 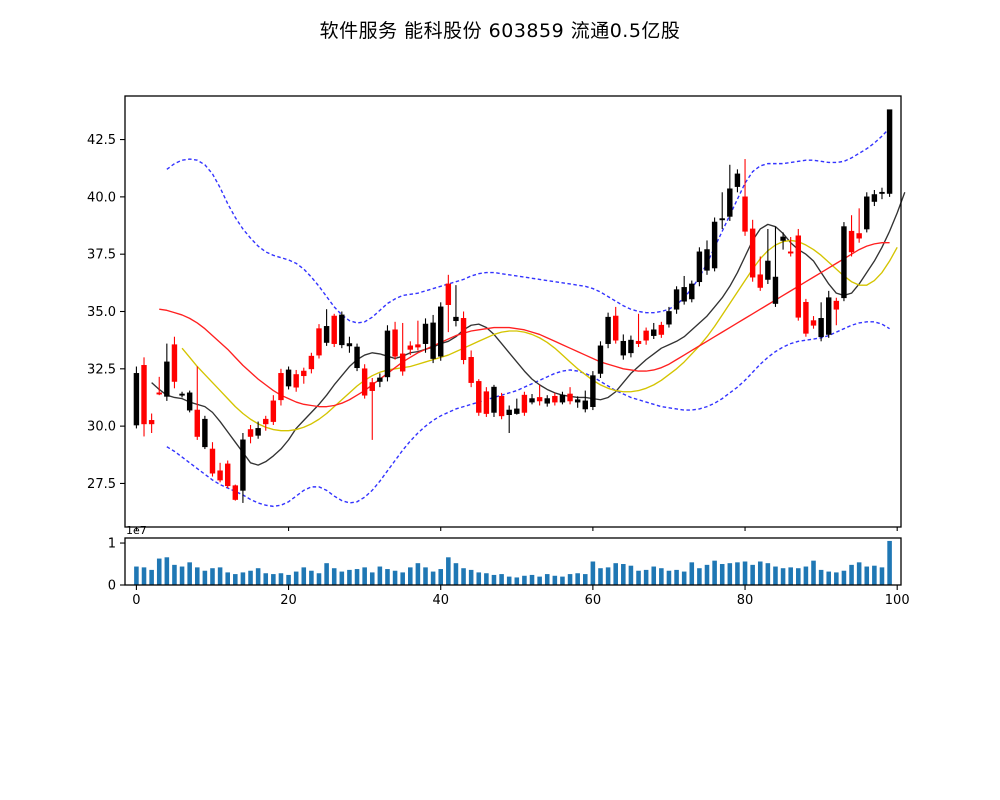 What do you see at coordinates (500, 31) in the screenshot?
I see `page-title: 软件服务 能科股份 603859 流通0.5亿股` at bounding box center [500, 31].